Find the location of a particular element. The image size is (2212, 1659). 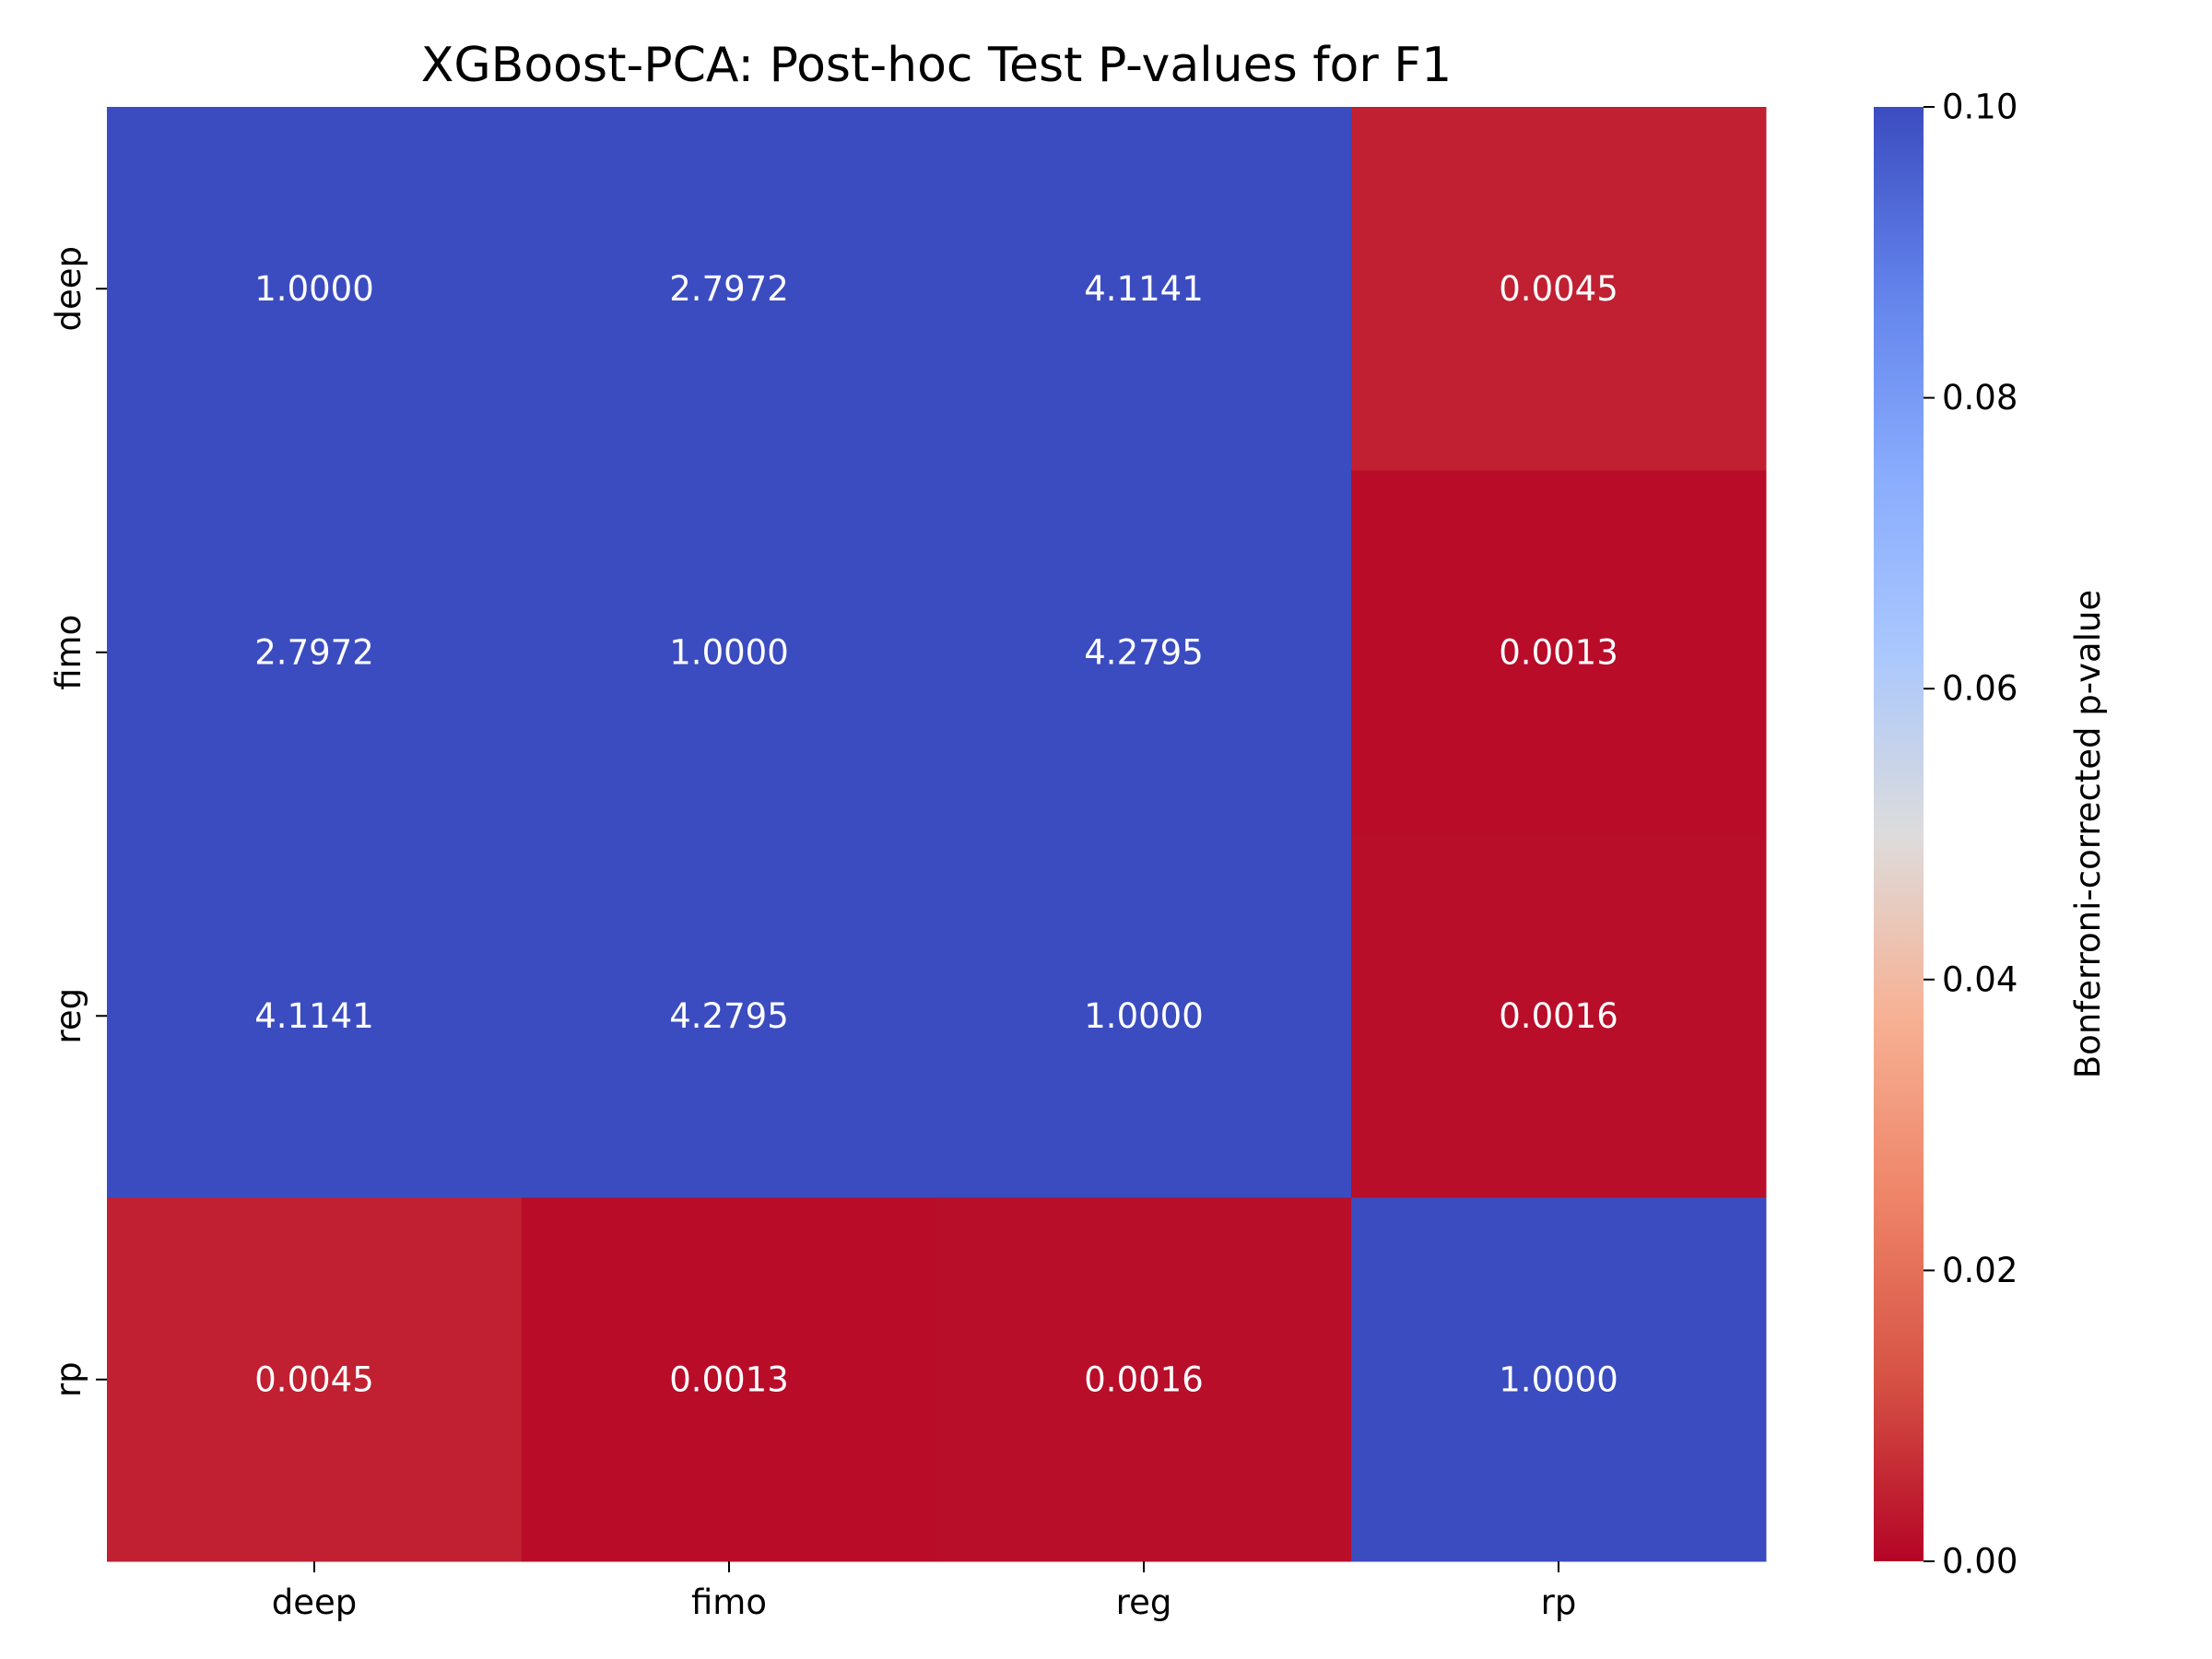

heatmap-cell-deep-rp is located at coordinates (1559, 289).